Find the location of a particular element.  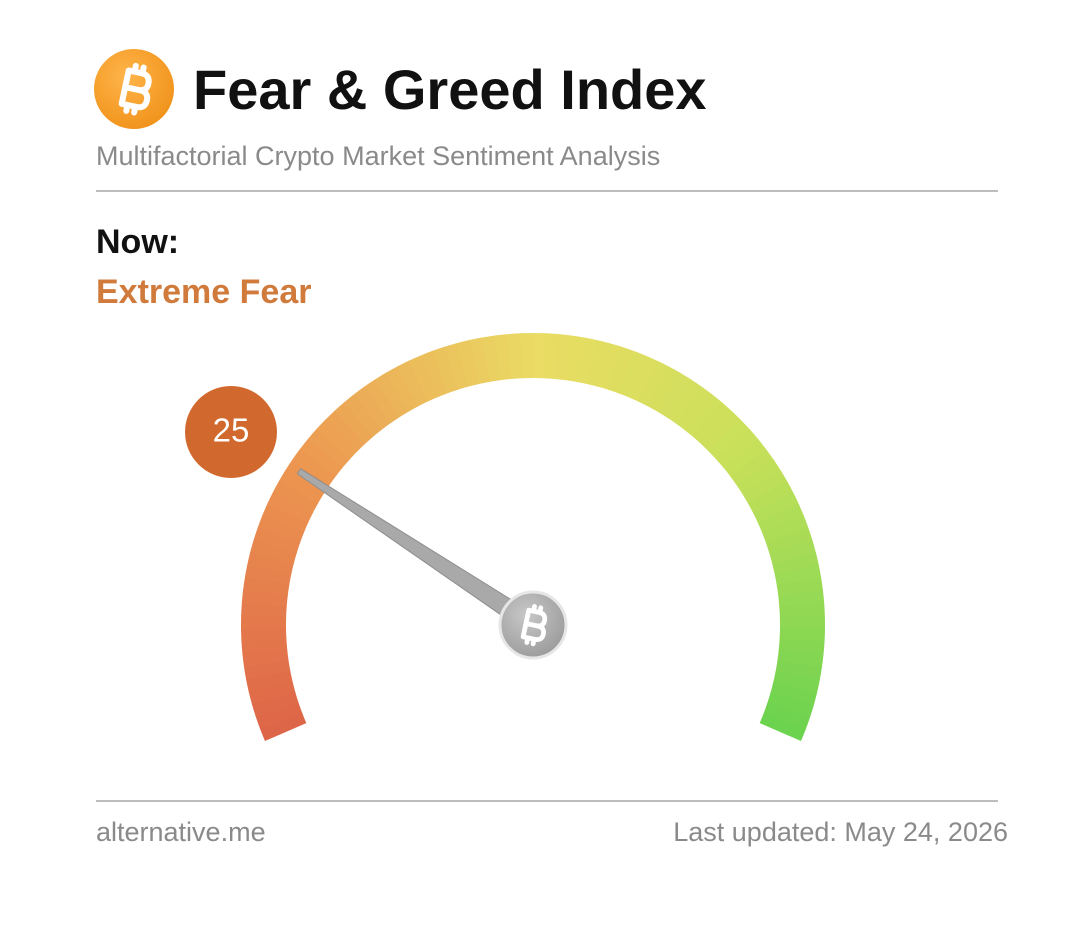

hub-icon is located at coordinates (534, 625).